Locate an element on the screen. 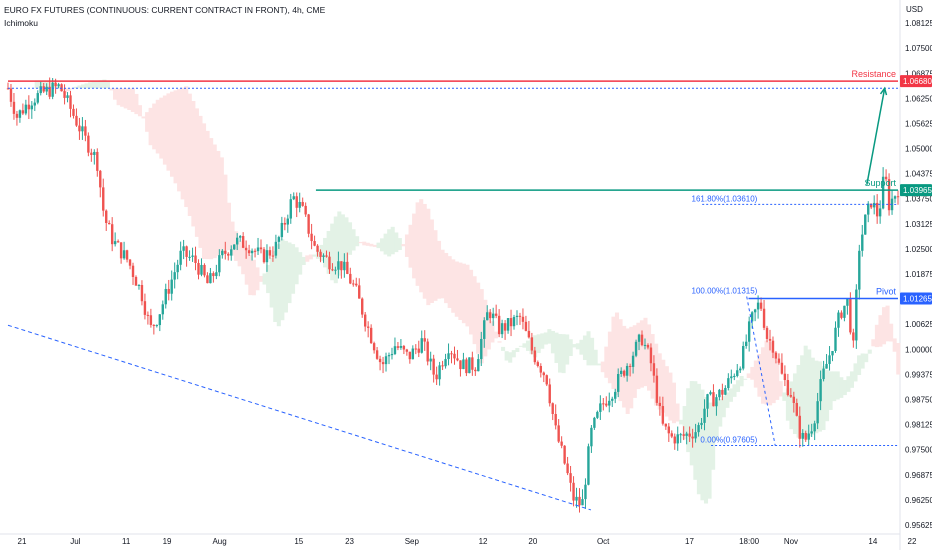 This screenshot has width=932, height=550. pivot-price-tag-text: 1.01265 is located at coordinates (917, 299).